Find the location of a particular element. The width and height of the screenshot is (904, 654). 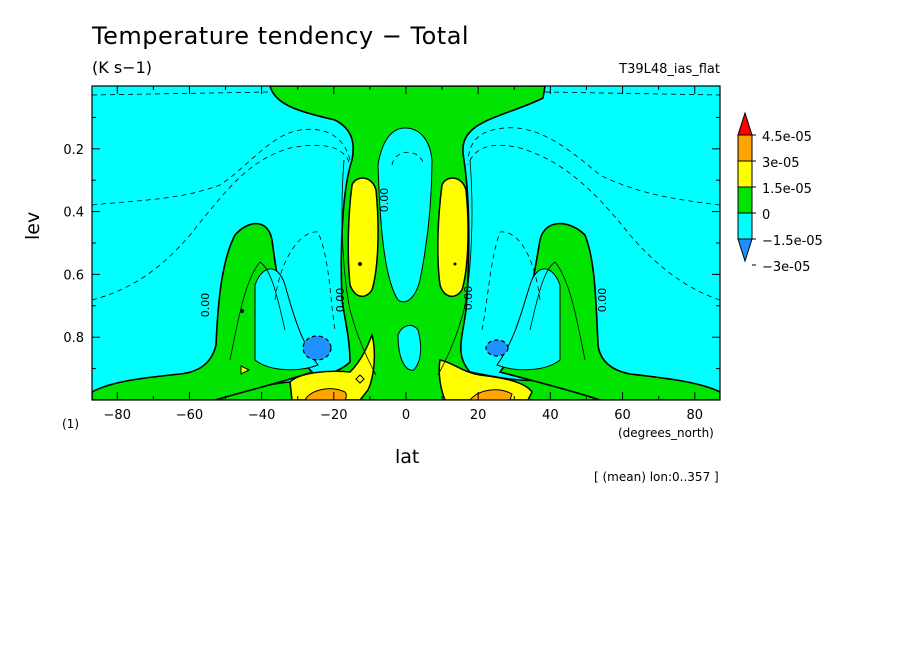

chart-title: Temperature tendency − Total is located at coordinates (281, 36).